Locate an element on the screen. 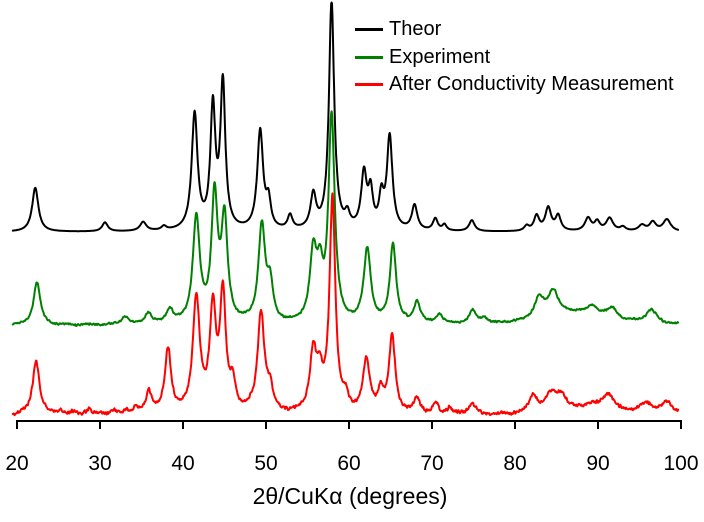 This screenshot has height=522, width=704. x-axis-title: 2θ/CuKα (degrees) is located at coordinates (350, 496).